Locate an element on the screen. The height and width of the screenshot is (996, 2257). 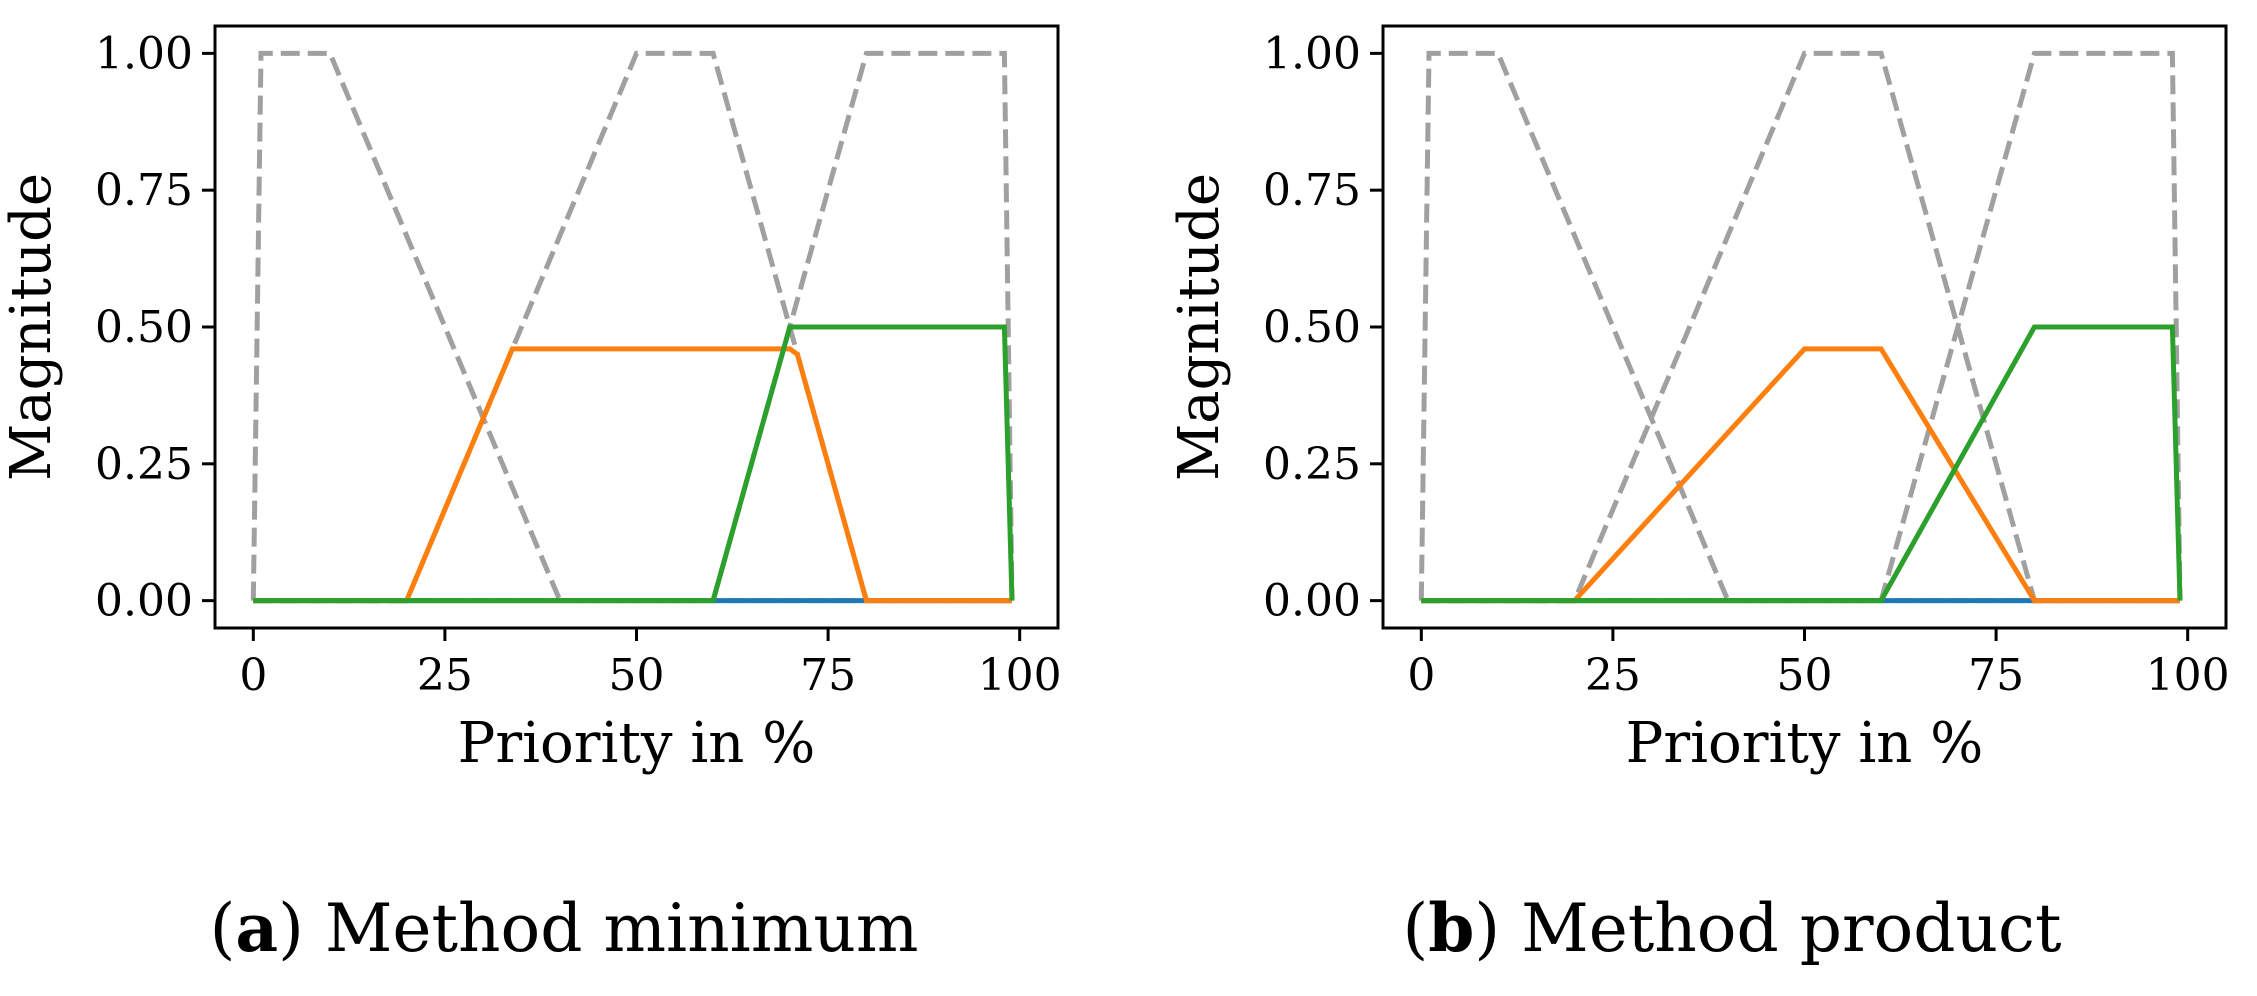
caption-b: (b) Method product is located at coordinates (1732, 928).